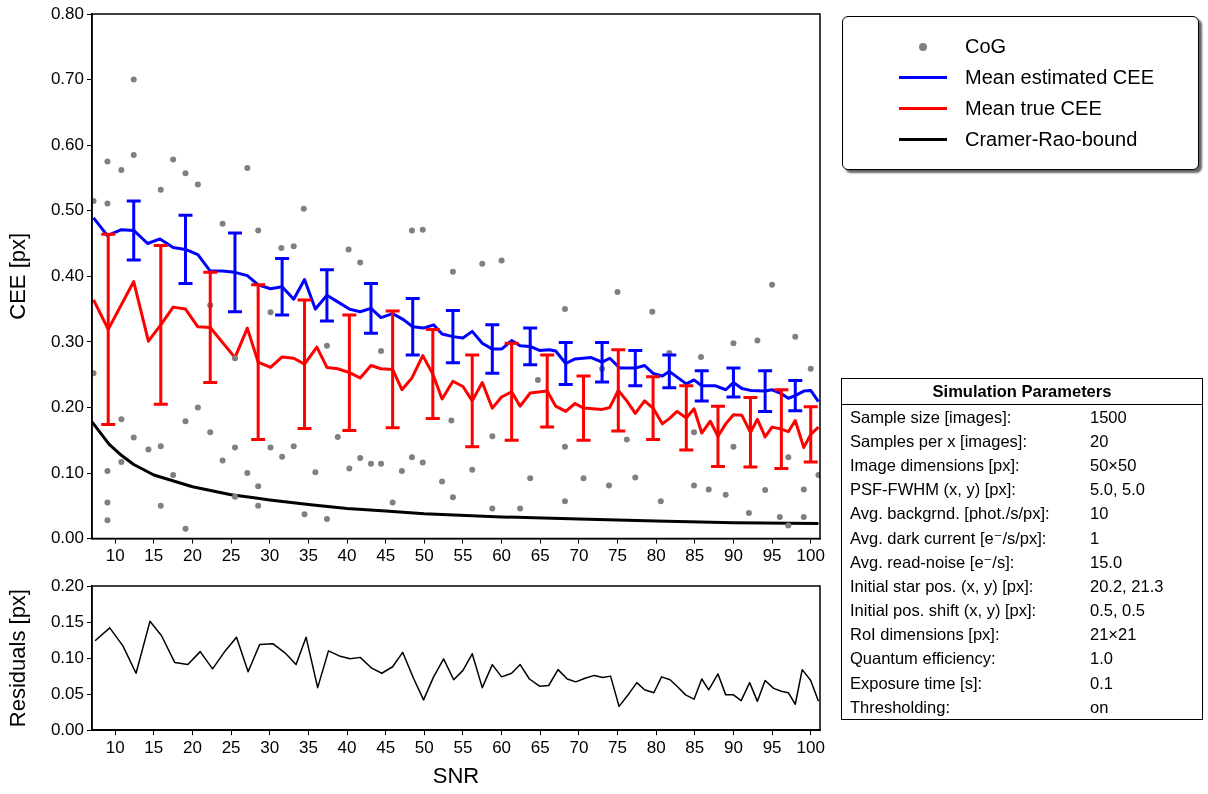 The image size is (1208, 794). Describe the element at coordinates (1059, 77) in the screenshot. I see `legend-label: Mean estimated CEE` at that location.